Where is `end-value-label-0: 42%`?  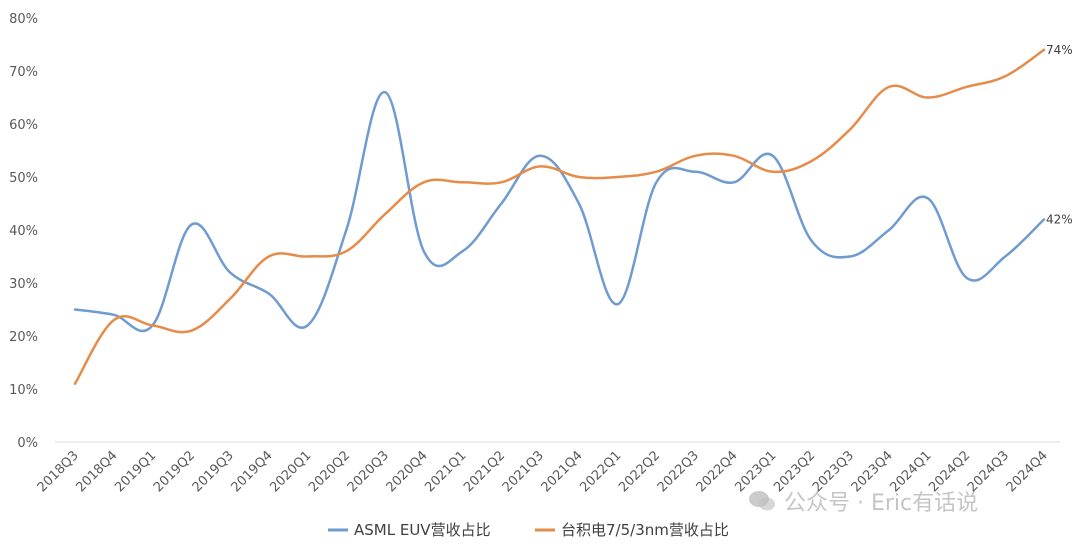 end-value-label-0: 42% is located at coordinates (1059, 219).